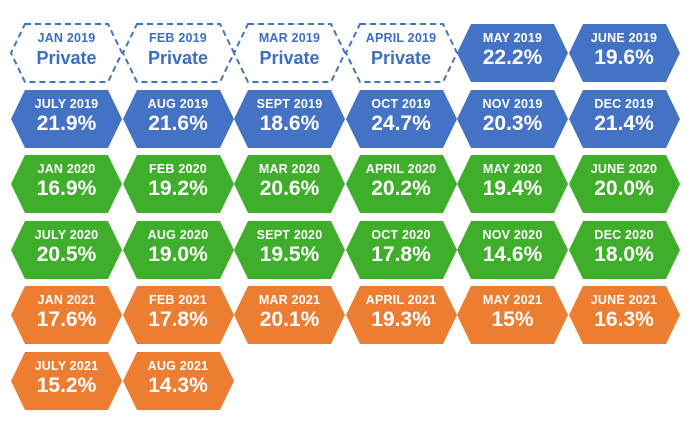 The width and height of the screenshot is (700, 444). Describe the element at coordinates (401, 53) in the screenshot. I see `hex-tile: APRIL 2019 Private` at that location.